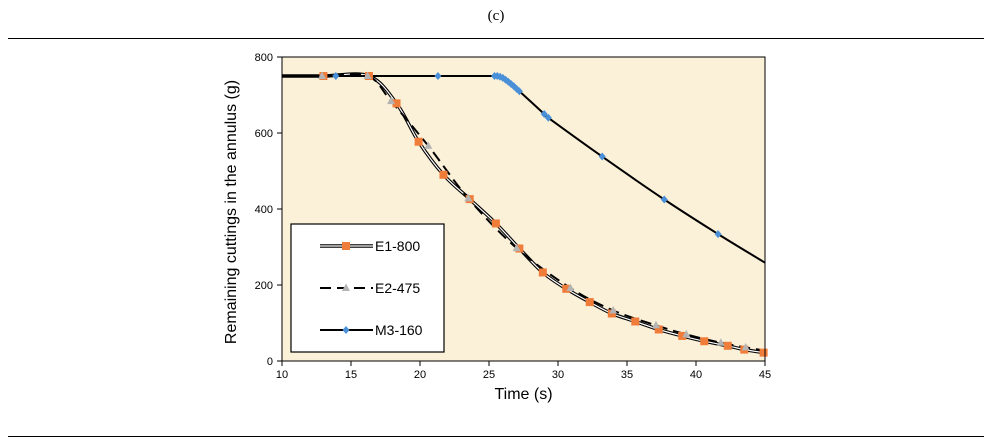 The height and width of the screenshot is (445, 992). What do you see at coordinates (351, 375) in the screenshot?
I see `x-tick-label: 15` at bounding box center [351, 375].